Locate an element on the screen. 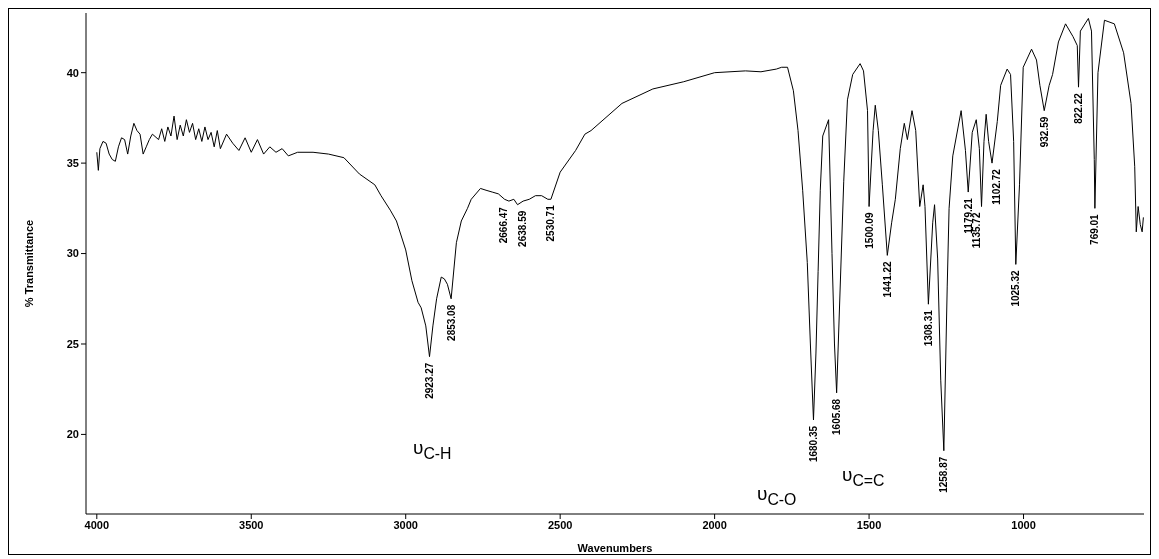 The width and height of the screenshot is (1159, 559). annotation: 822.22 is located at coordinates (1078, 108).